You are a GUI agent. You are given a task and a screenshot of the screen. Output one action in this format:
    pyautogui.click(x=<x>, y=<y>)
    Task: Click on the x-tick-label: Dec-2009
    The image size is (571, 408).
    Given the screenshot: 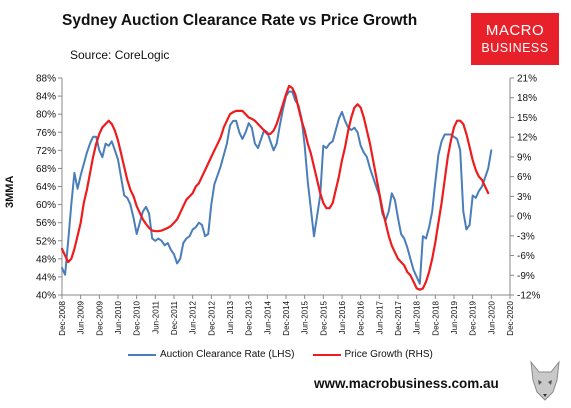 What is the action you would take?
    pyautogui.click(x=99, y=317)
    